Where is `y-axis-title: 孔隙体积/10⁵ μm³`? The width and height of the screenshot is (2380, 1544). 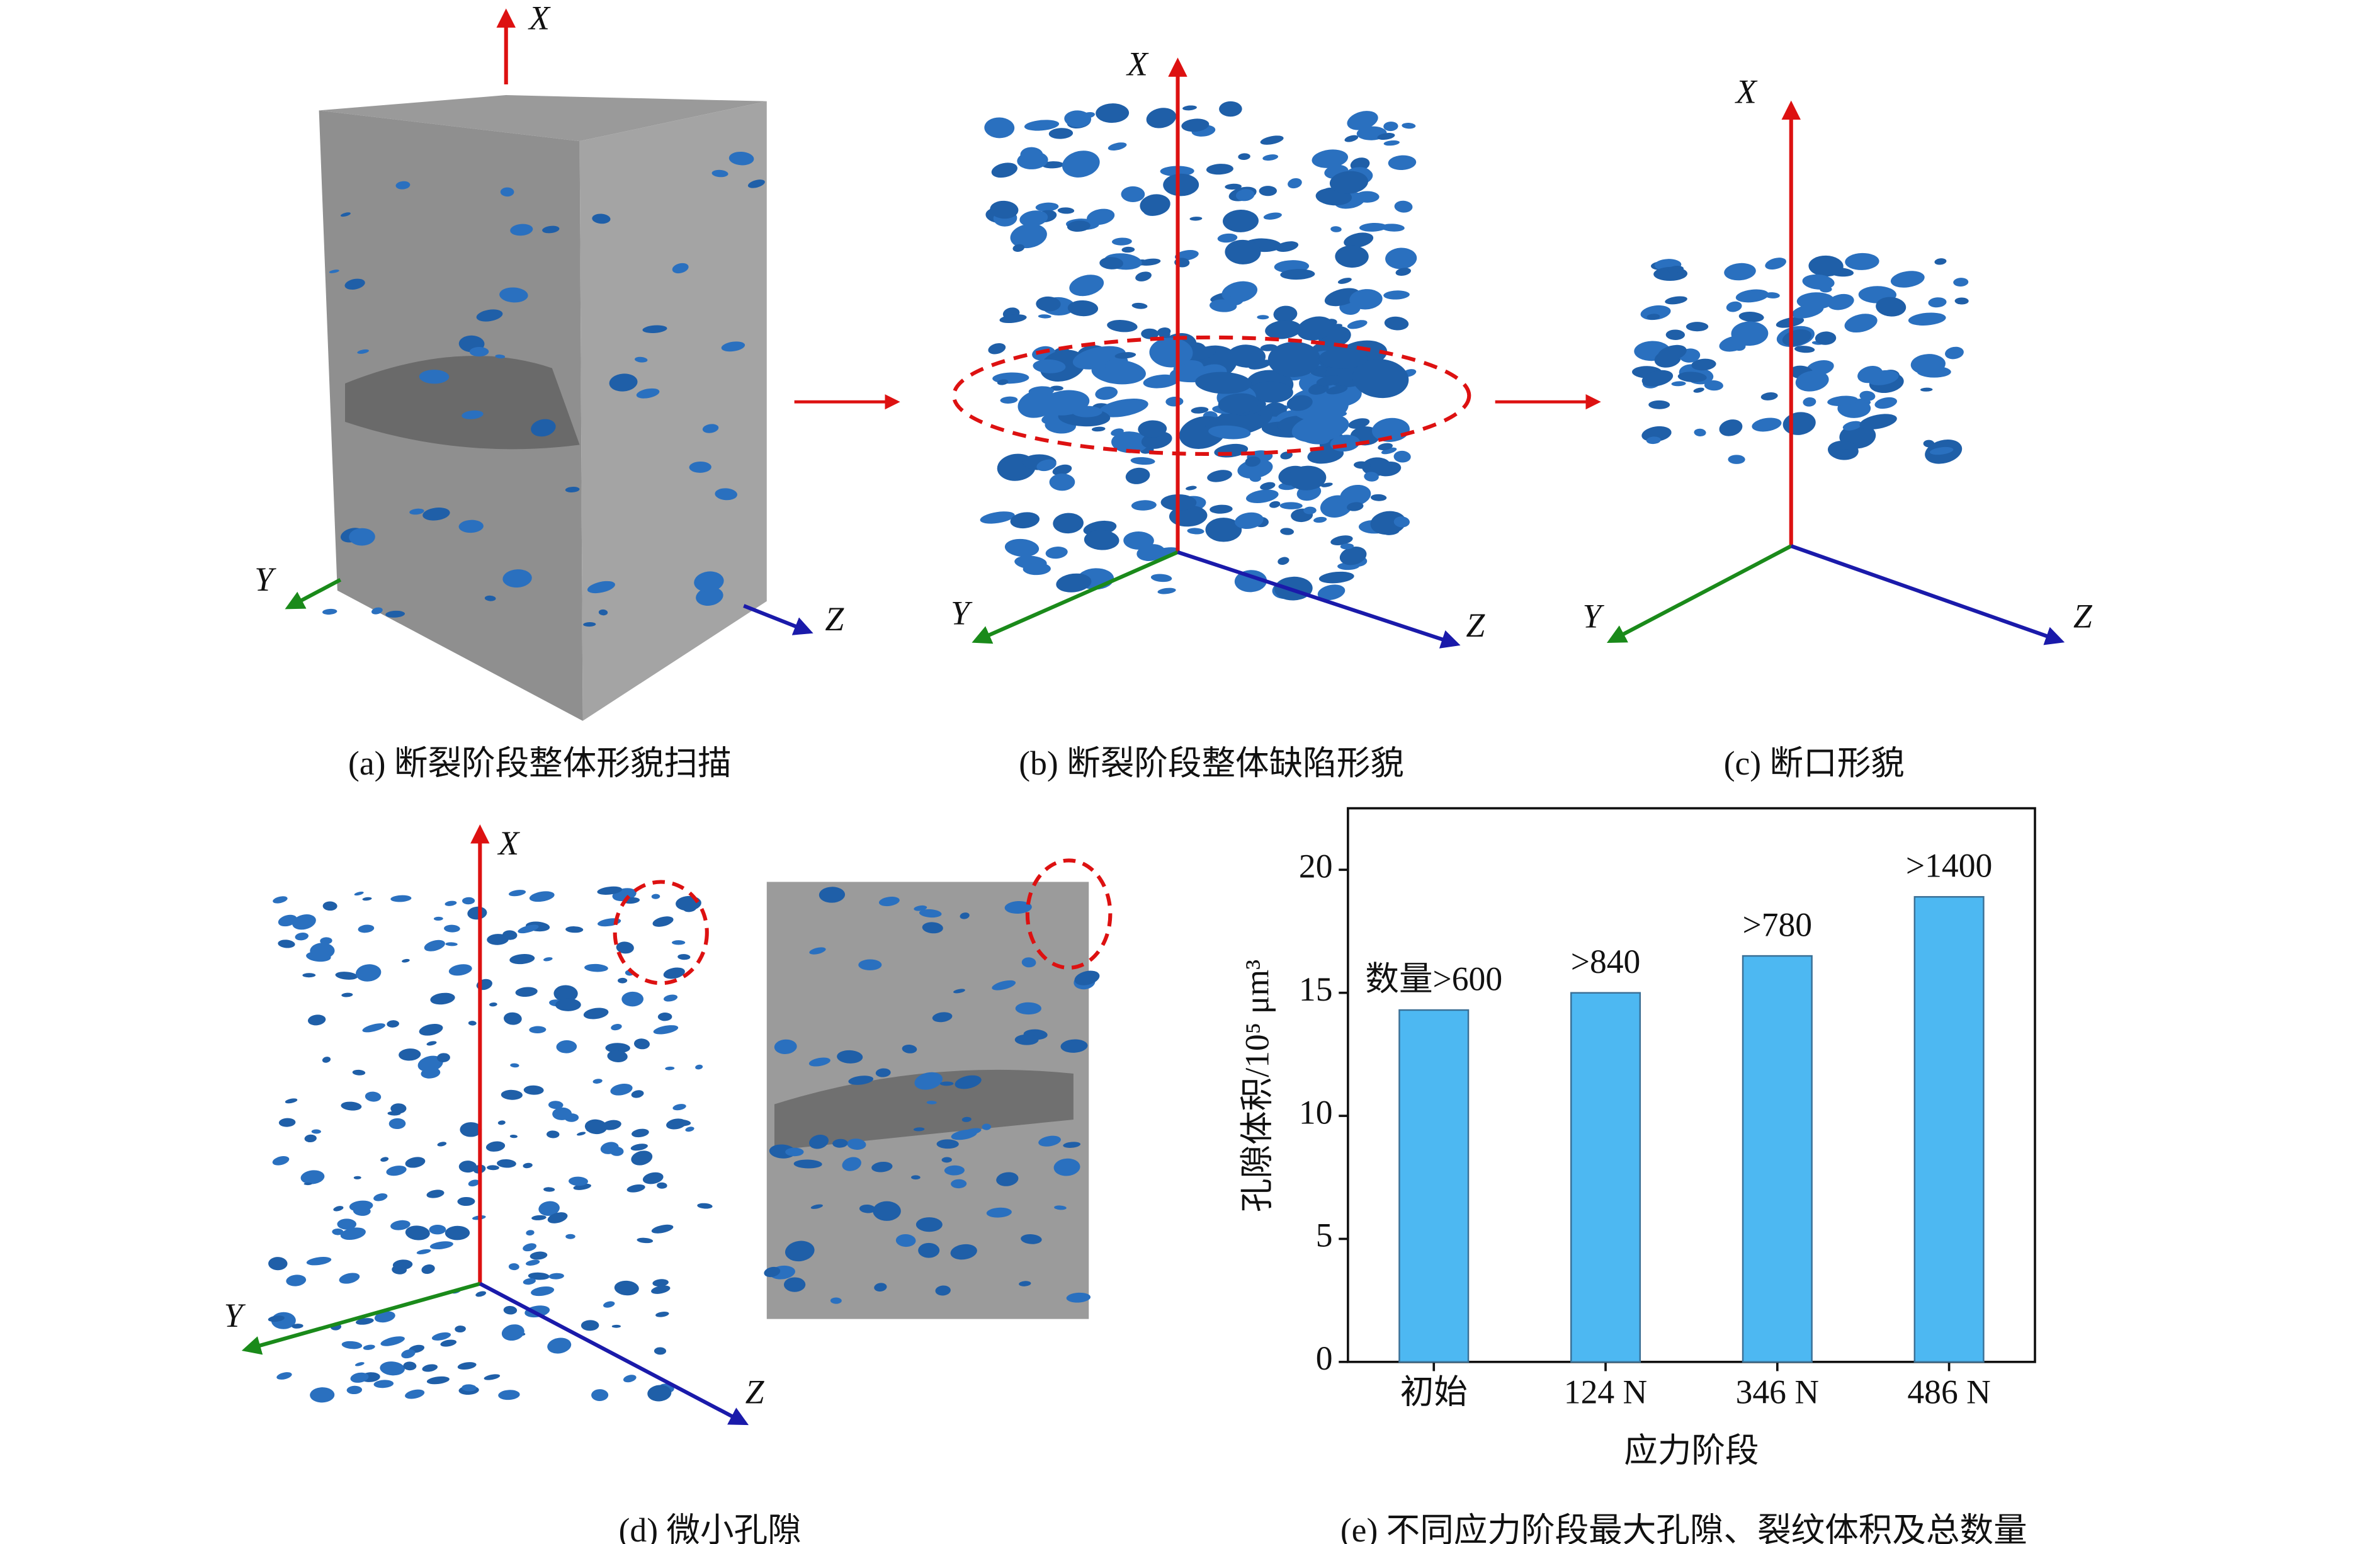 y-axis-title: 孔隙体积/10⁵ μm³ is located at coordinates (1257, 1086).